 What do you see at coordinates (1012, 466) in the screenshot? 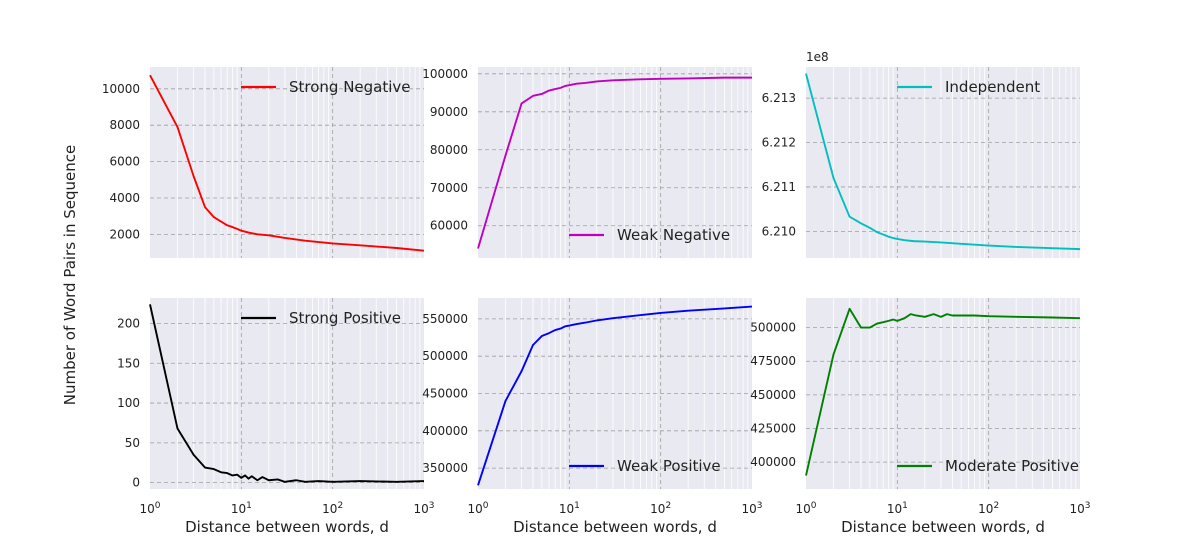
I see `legend-label: Moderate Positive` at bounding box center [1012, 466].